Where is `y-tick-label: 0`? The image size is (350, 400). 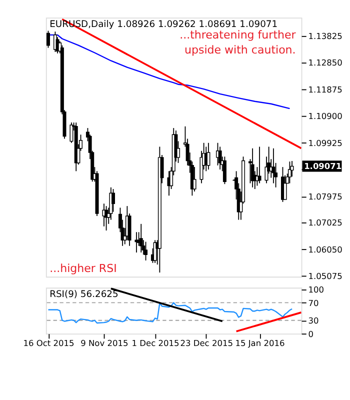 y-tick-label: 0 is located at coordinates (311, 333).